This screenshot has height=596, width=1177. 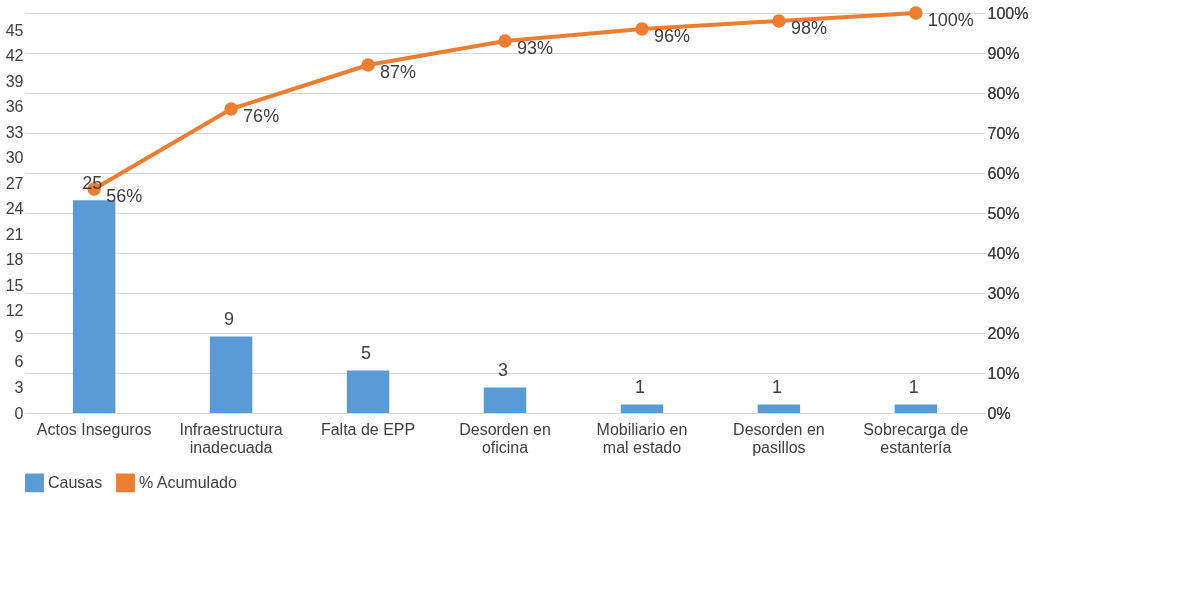 I want to click on x-tick-label: Falta de EPP, so click(x=368, y=429).